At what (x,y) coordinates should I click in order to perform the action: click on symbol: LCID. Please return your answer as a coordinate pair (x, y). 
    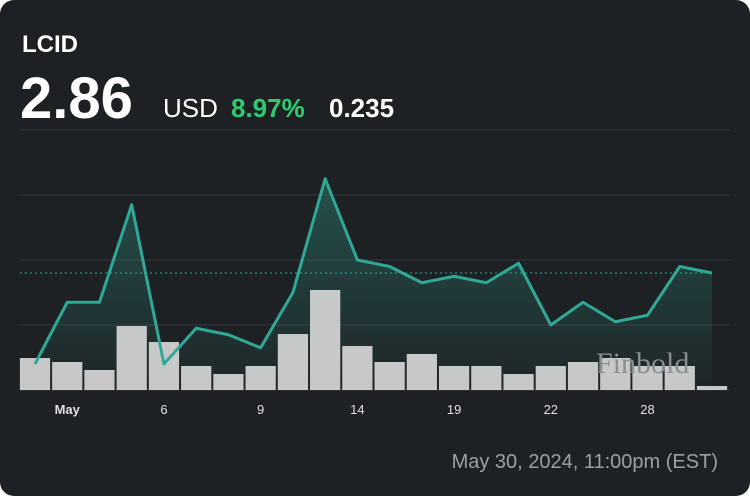
    Looking at the image, I should click on (50, 44).